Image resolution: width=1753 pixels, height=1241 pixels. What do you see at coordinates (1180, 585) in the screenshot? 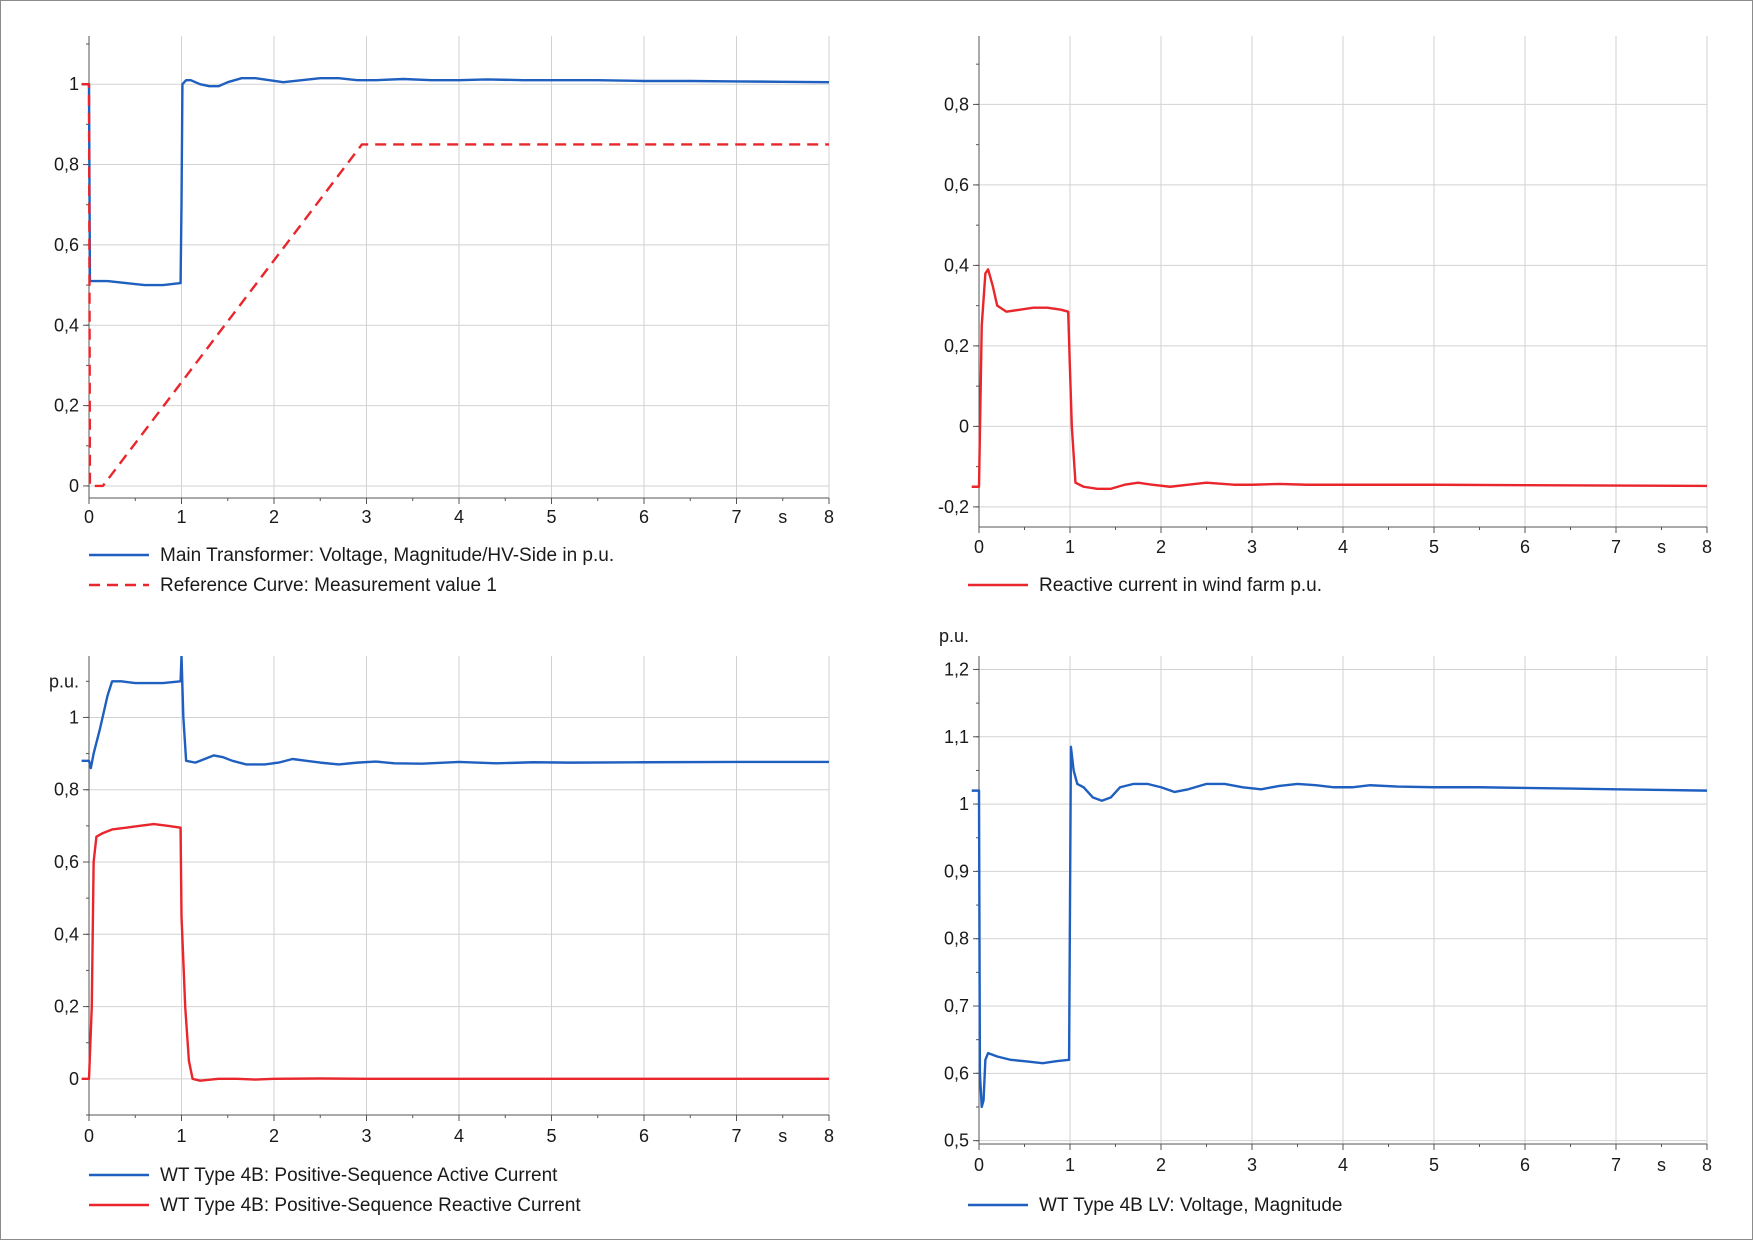
I see `legend-label: Reactive current in wind farm p.u.` at bounding box center [1180, 585].